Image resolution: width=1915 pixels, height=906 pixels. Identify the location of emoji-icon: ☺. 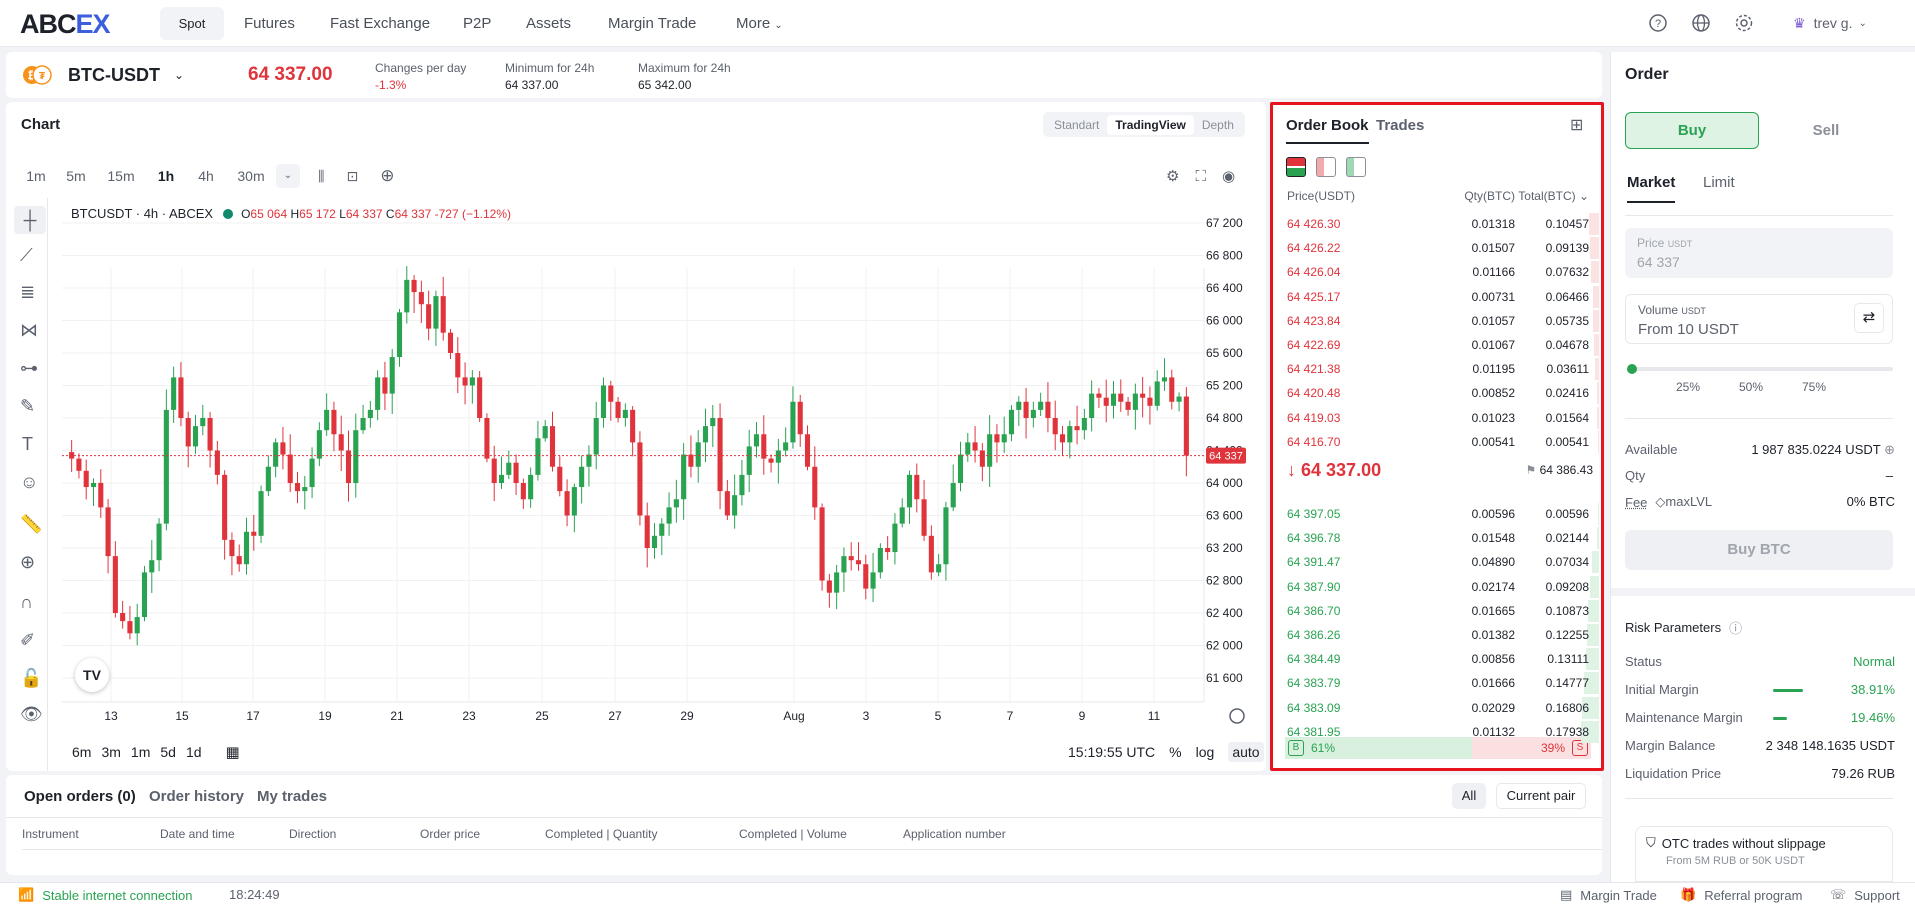
(29, 482).